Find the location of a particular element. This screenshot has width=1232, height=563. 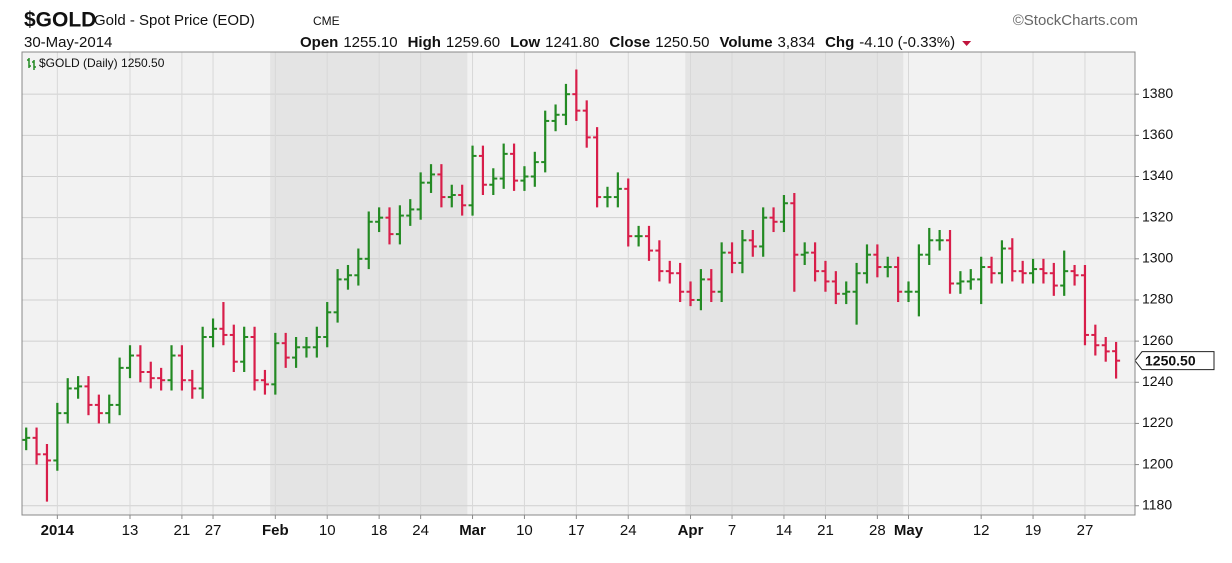

y-tick-label: 1220 is located at coordinates (1157, 422).